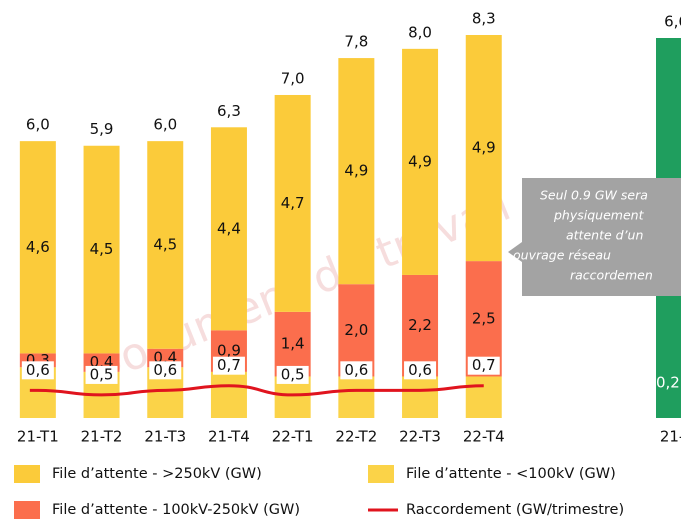 Image resolution: width=681 pixels, height=520 pixels. I want to click on legend-label: File d’attente - <100kV (GW), so click(511, 474).